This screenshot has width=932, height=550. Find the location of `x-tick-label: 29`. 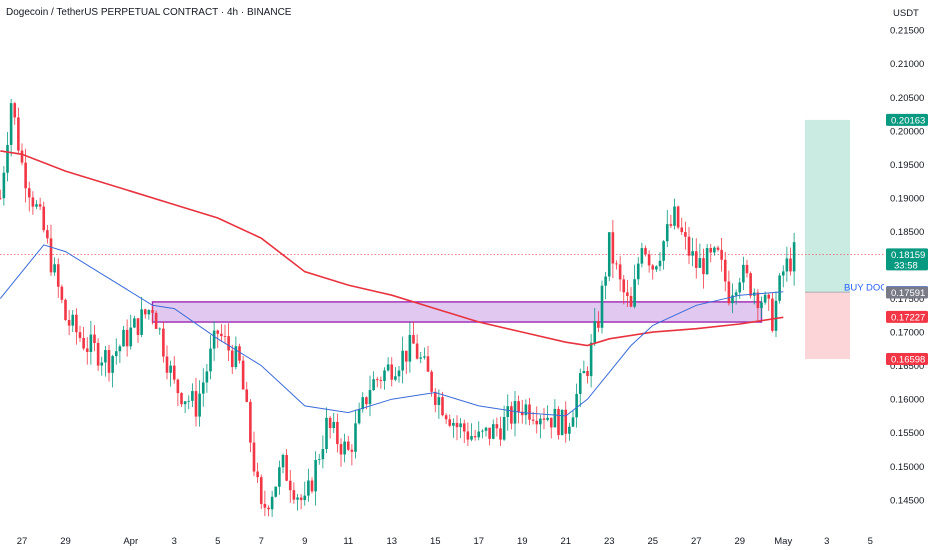

x-tick-label: 29 is located at coordinates (739, 541).